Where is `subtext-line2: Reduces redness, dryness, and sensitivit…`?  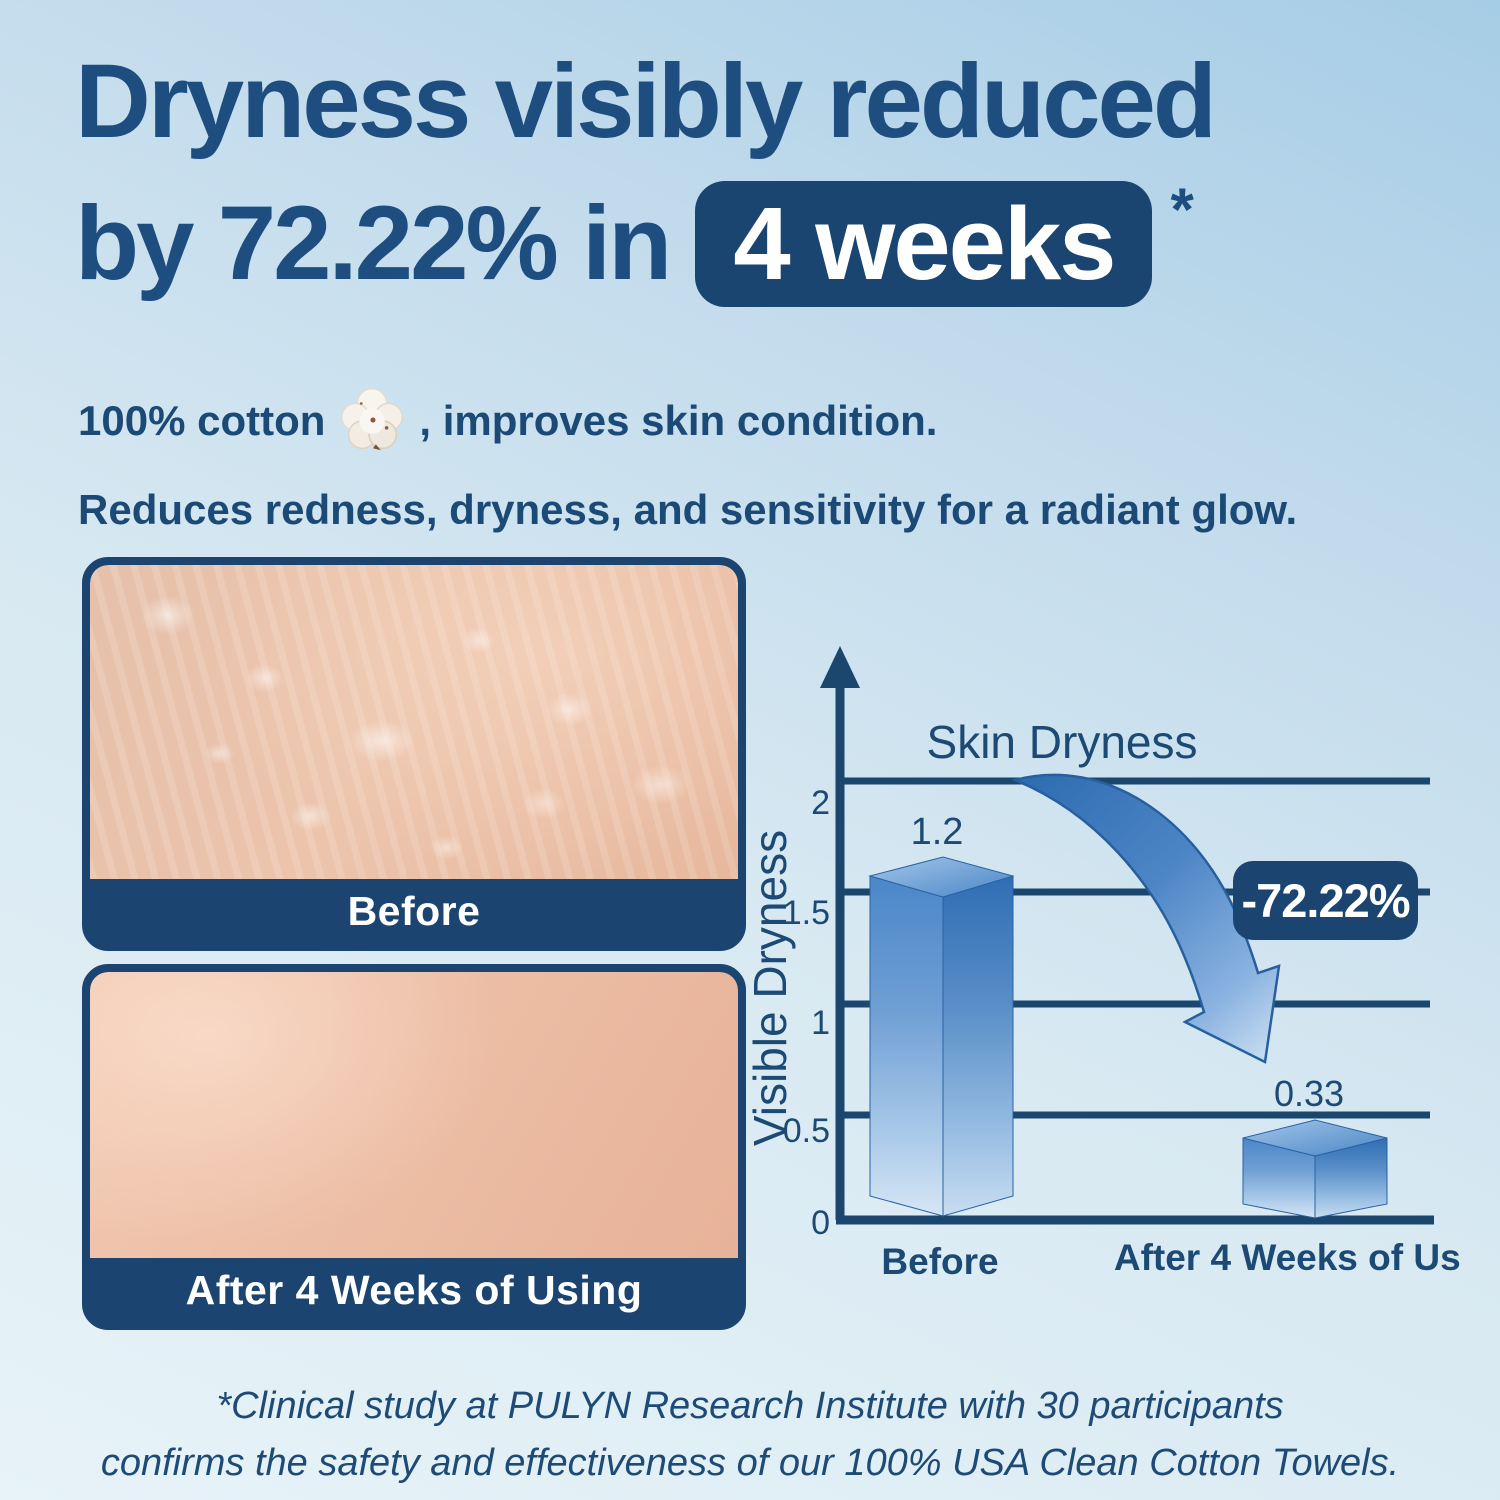
subtext-line2: Reduces redness, dryness, and sensitivit… is located at coordinates (688, 509).